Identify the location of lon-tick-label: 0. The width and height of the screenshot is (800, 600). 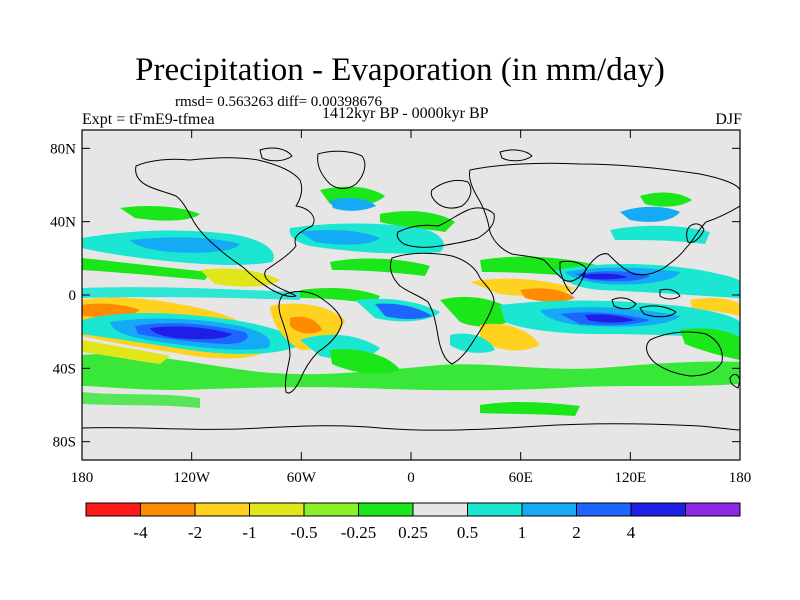
(411, 478).